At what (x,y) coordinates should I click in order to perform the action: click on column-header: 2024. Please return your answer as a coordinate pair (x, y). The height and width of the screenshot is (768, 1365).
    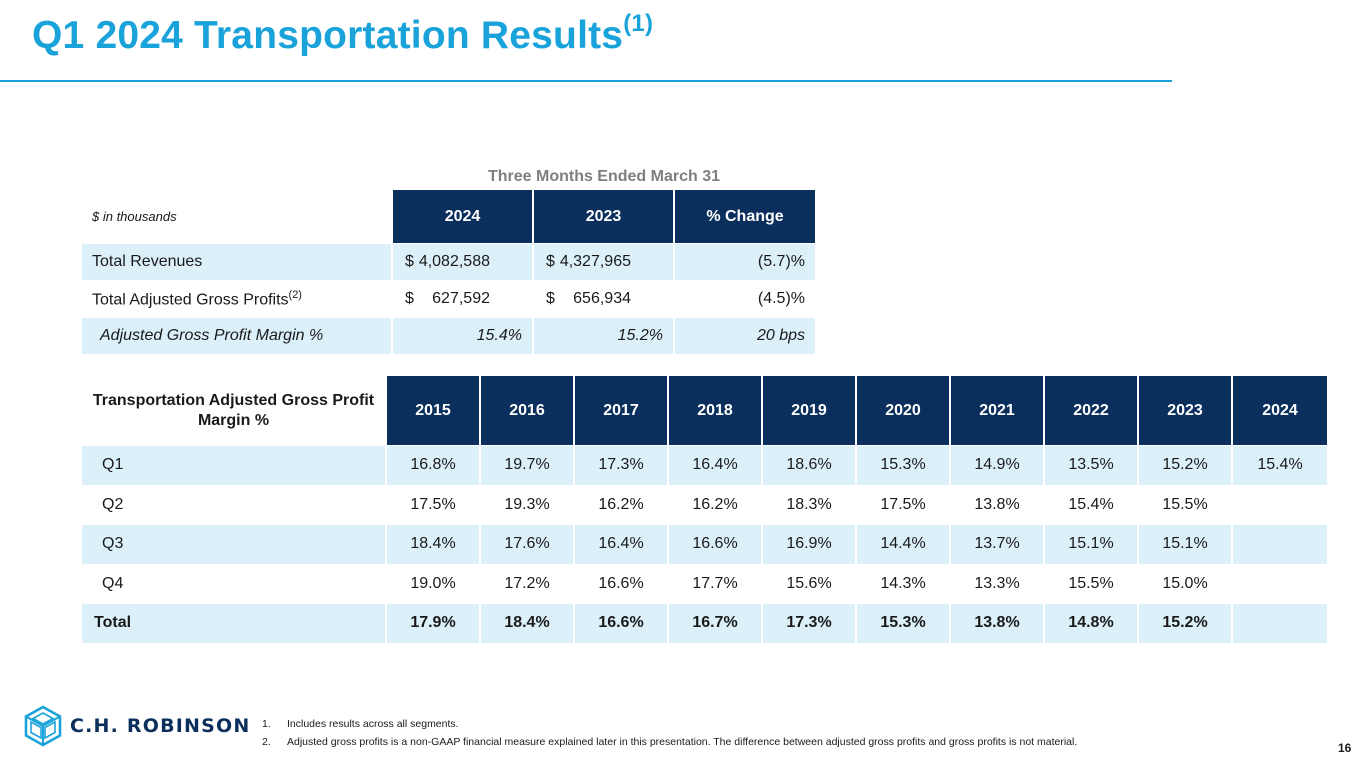
    Looking at the image, I should click on (463, 216).